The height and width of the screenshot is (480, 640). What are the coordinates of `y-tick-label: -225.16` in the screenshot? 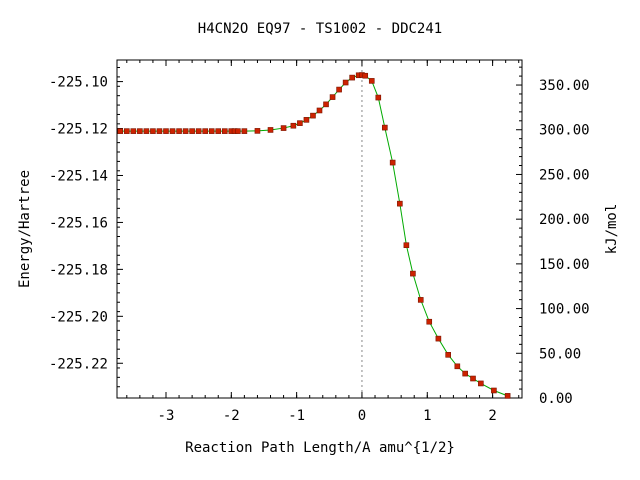 It's located at (78, 223).